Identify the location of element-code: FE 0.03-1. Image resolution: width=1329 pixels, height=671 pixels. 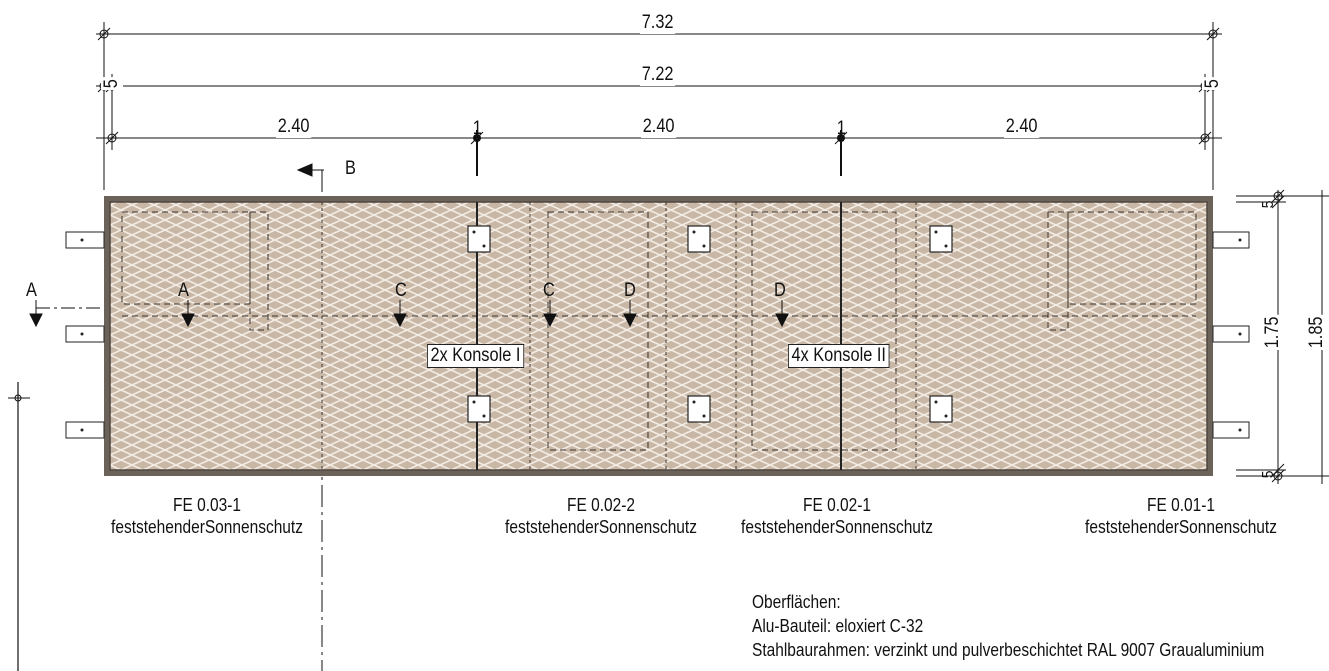
(207, 505).